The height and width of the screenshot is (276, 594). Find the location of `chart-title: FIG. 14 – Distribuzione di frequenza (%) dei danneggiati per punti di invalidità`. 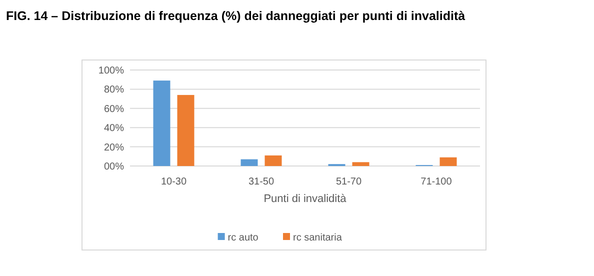

chart-title: FIG. 14 – Distribuzione di frequenza (%) dei danneggiati per punti di invalidità is located at coordinates (236, 16).